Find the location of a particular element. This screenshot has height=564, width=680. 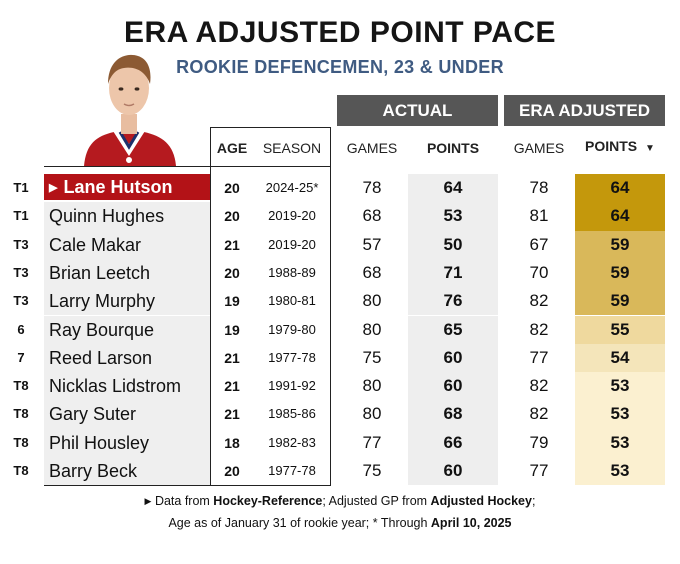

player-name-cell: Lane Hutson is located at coordinates (127, 187).